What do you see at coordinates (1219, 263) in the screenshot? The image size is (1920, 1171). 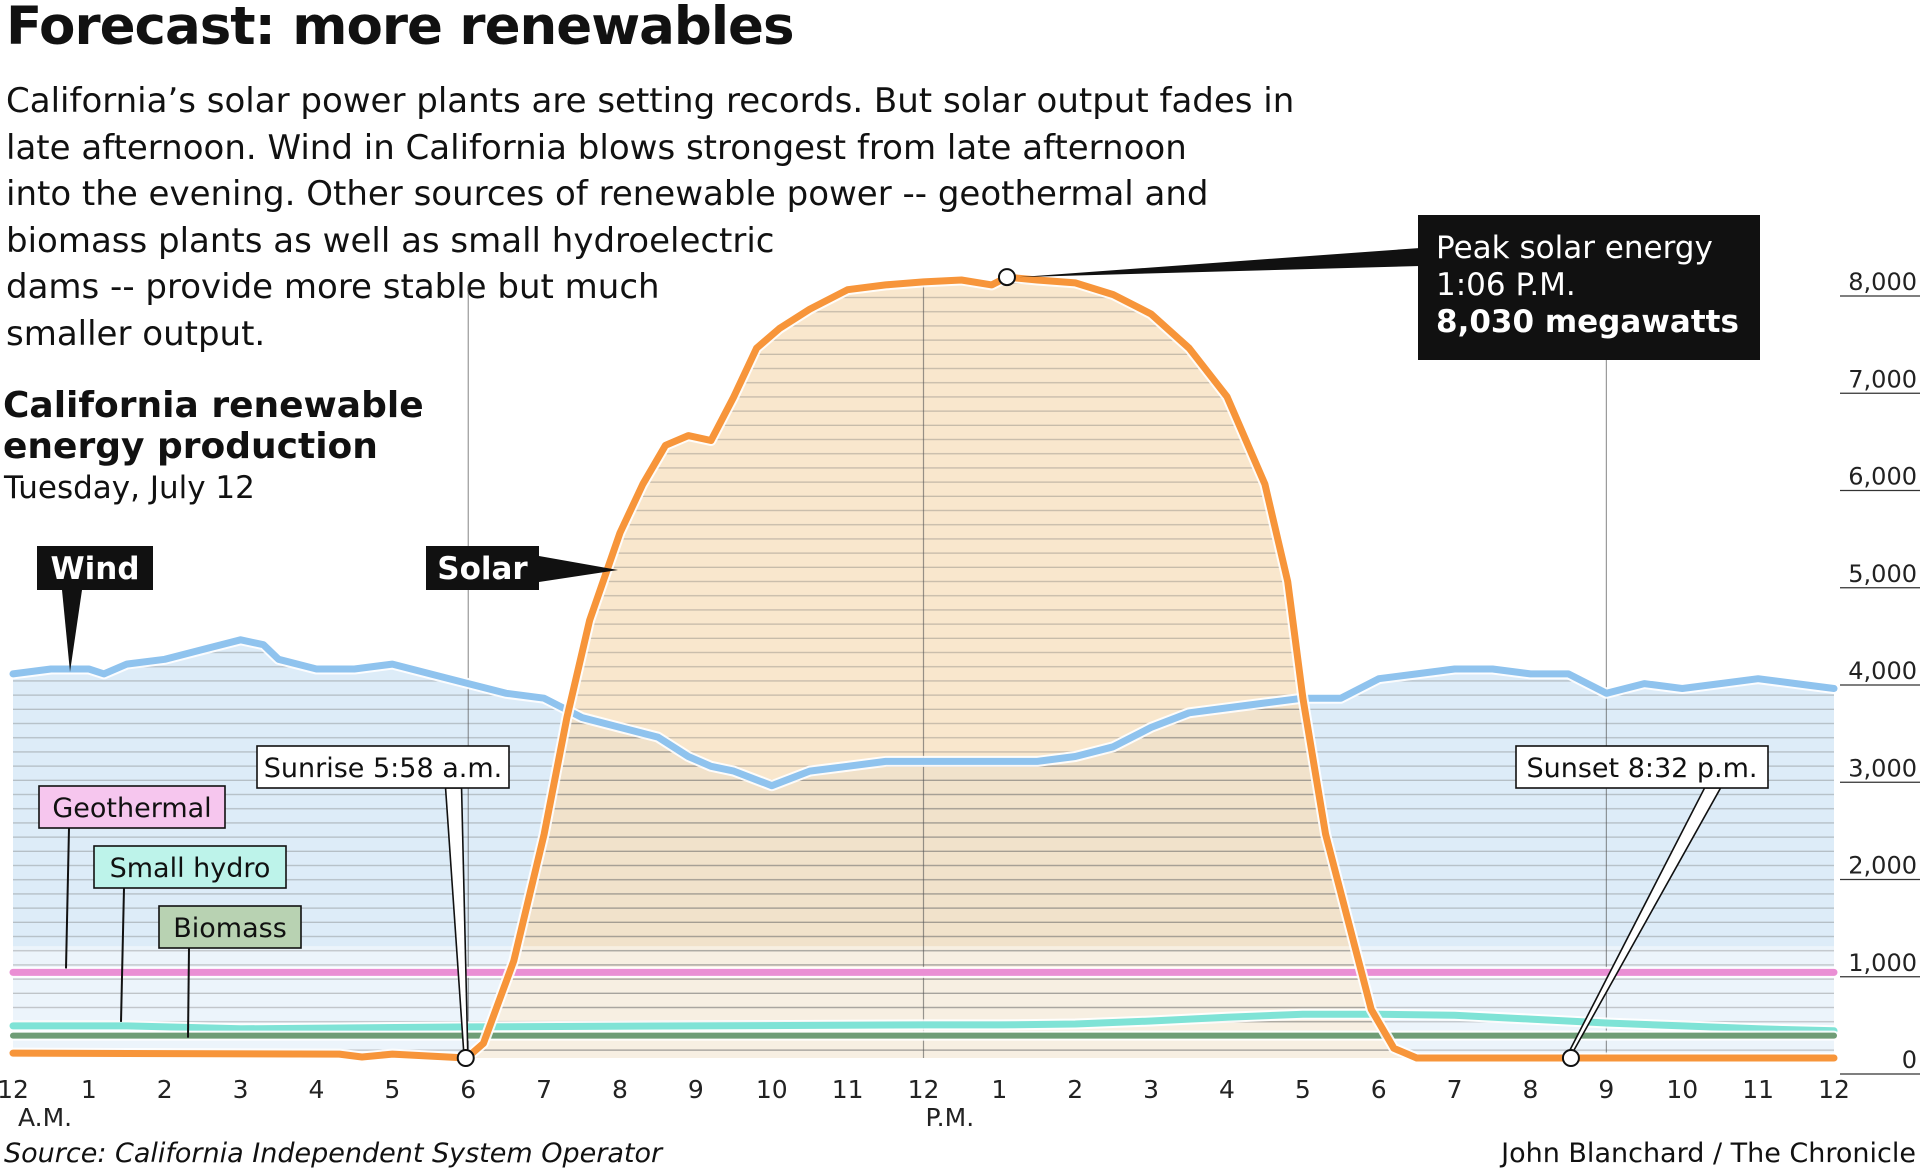 I see `peak-pointer` at bounding box center [1219, 263].